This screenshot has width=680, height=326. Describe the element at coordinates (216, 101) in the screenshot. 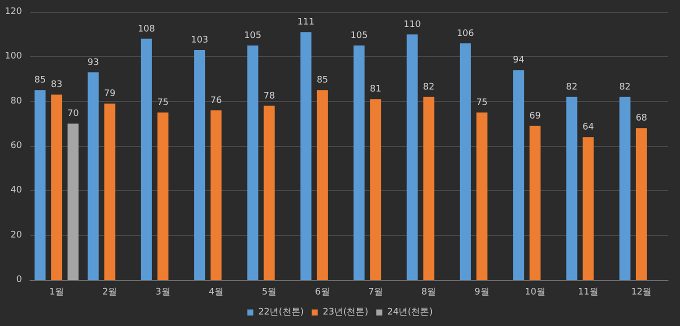

I see `data-label: 76` at that location.